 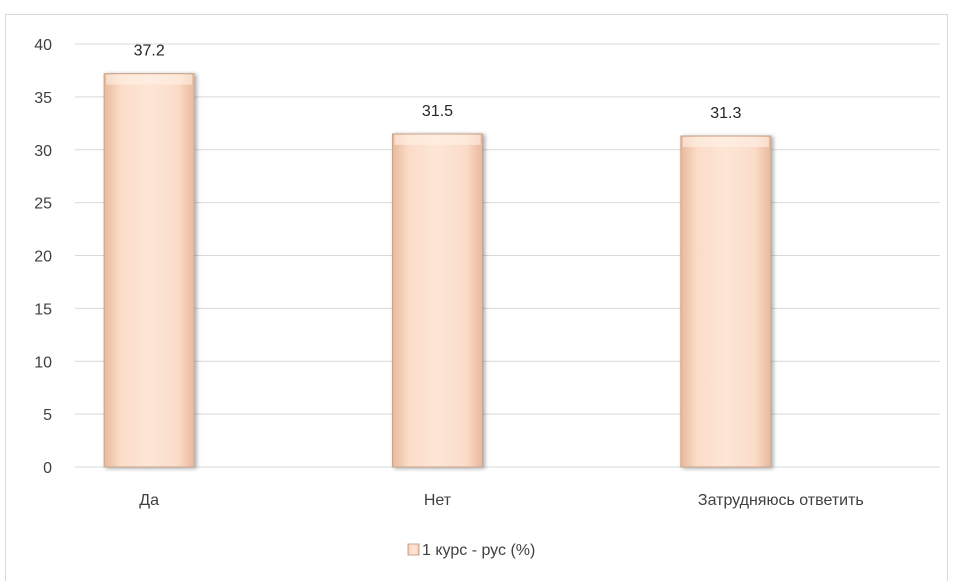 I want to click on legend-label: 1 курс - рус (%), so click(x=478, y=550).